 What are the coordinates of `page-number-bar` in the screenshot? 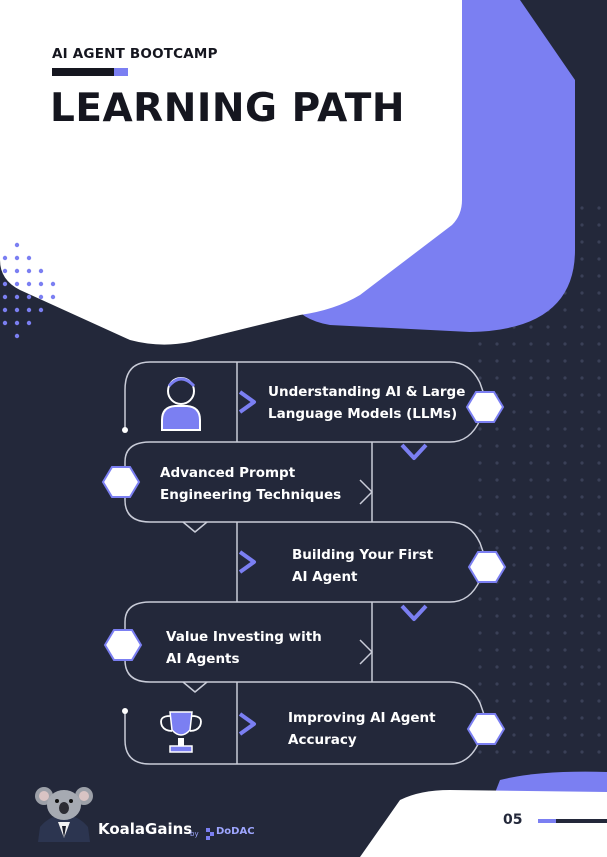 It's located at (547, 821).